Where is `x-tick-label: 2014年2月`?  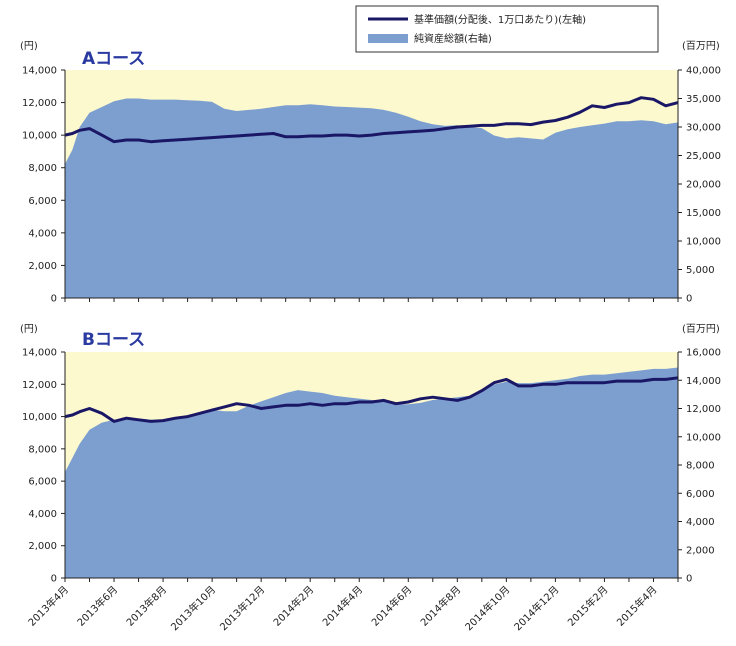 x-tick-label: 2014年2月 is located at coordinates (293, 606).